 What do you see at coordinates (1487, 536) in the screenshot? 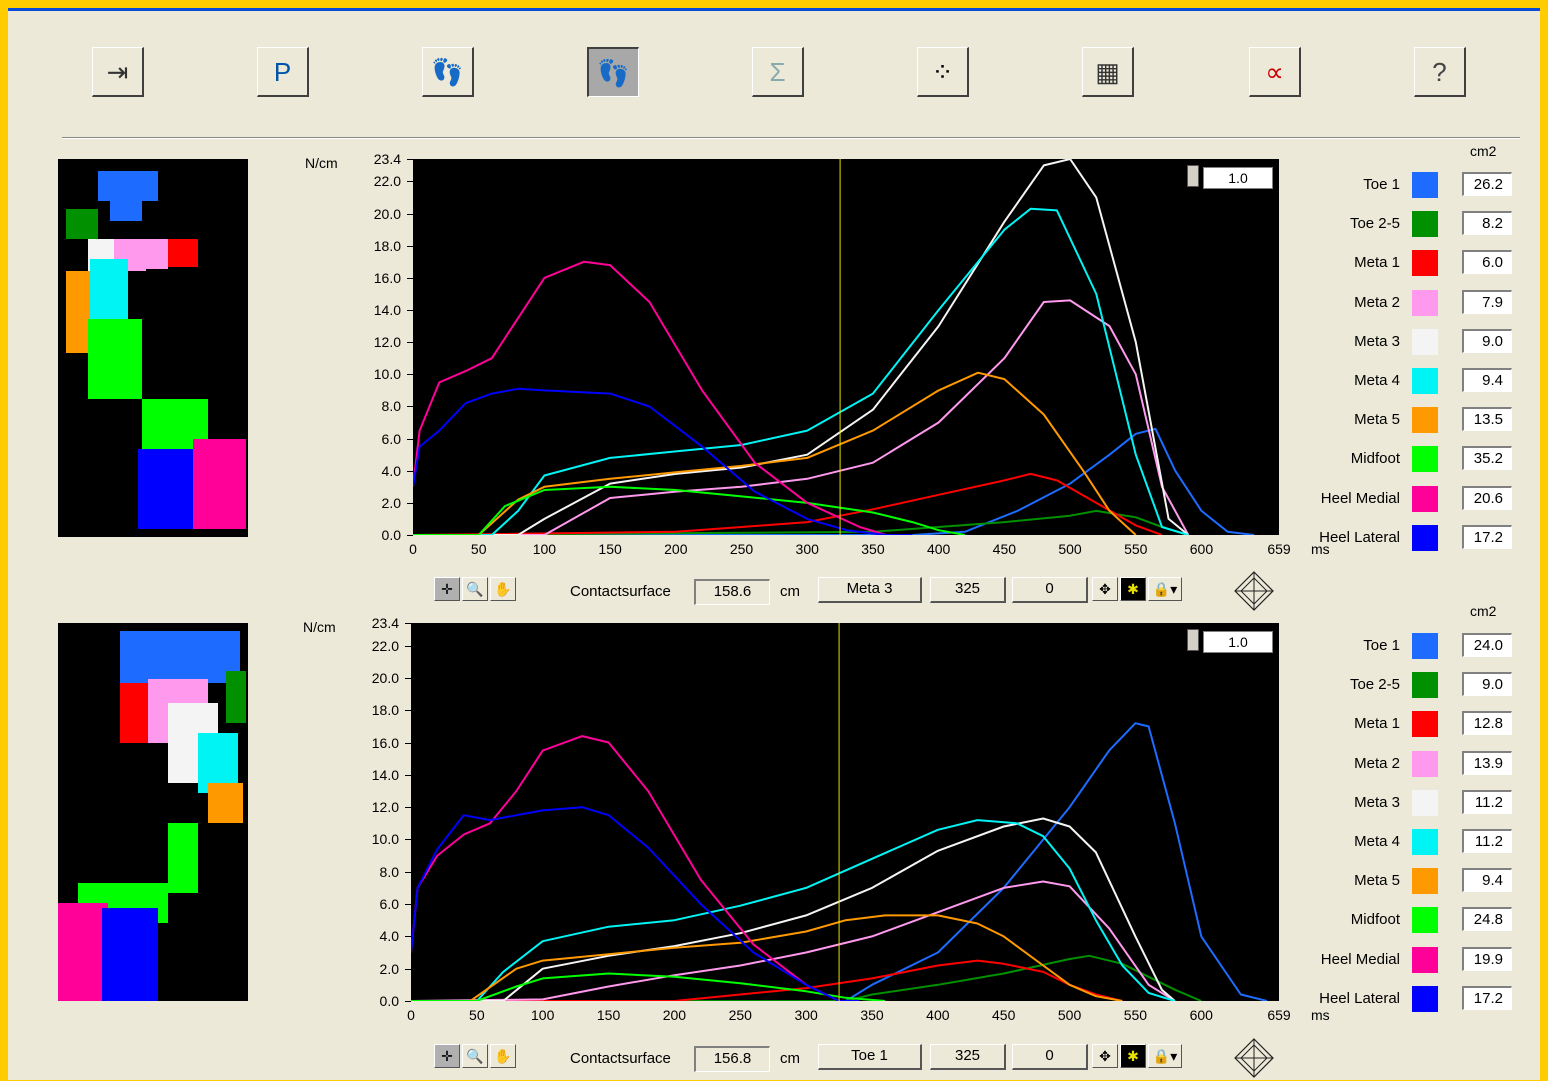
I see `region-area-value: 17.2` at bounding box center [1487, 536].